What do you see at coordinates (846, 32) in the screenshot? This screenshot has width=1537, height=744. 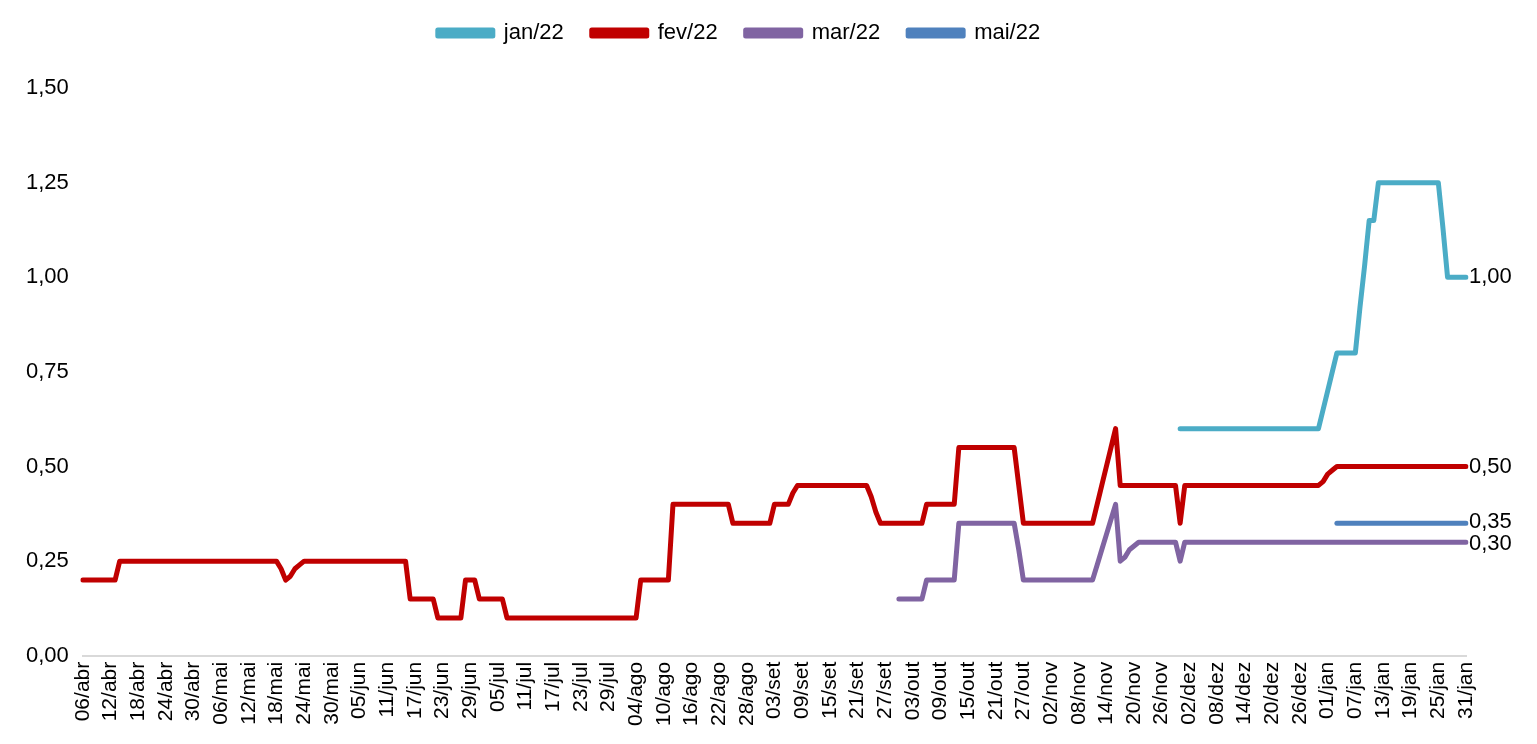 I see `legend-label: mar/22` at bounding box center [846, 32].